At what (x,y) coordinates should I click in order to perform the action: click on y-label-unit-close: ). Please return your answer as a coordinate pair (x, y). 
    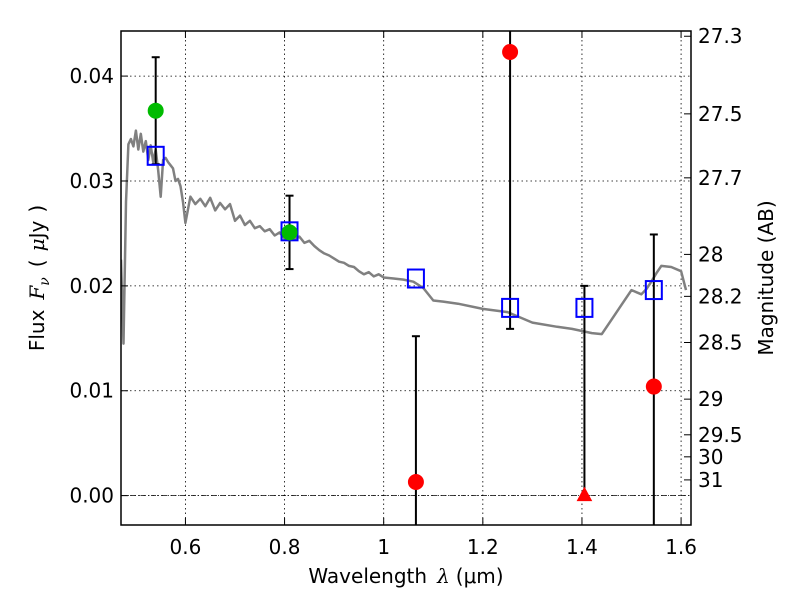
    Looking at the image, I should click on (37, 209).